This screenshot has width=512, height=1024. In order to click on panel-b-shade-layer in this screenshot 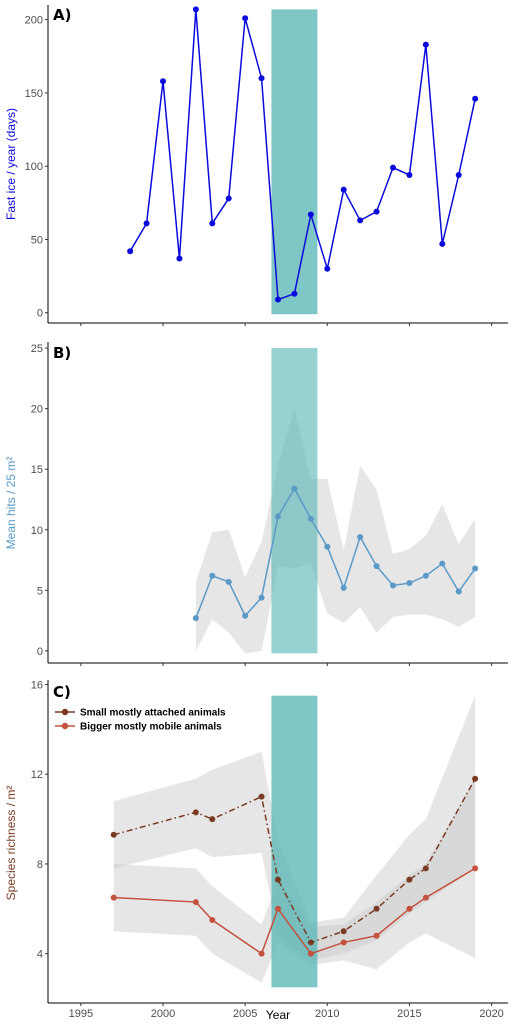, I will do `click(294, 501)`.